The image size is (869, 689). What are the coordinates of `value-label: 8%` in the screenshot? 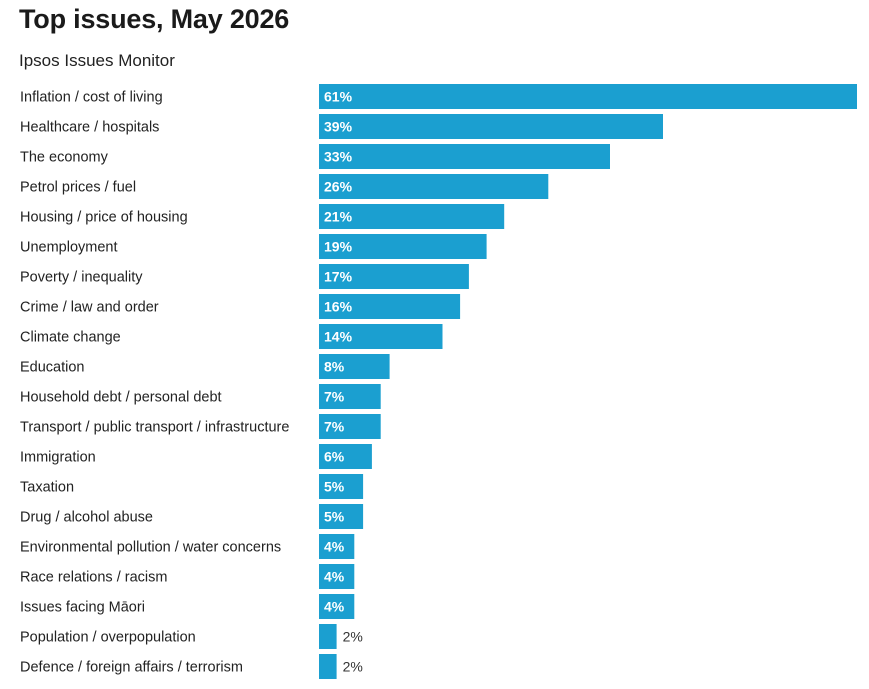 It's located at (334, 367).